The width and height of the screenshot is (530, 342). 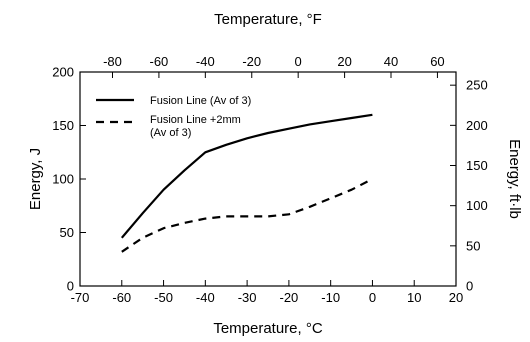 I want to click on x-tick-label: -10, so click(x=330, y=297).